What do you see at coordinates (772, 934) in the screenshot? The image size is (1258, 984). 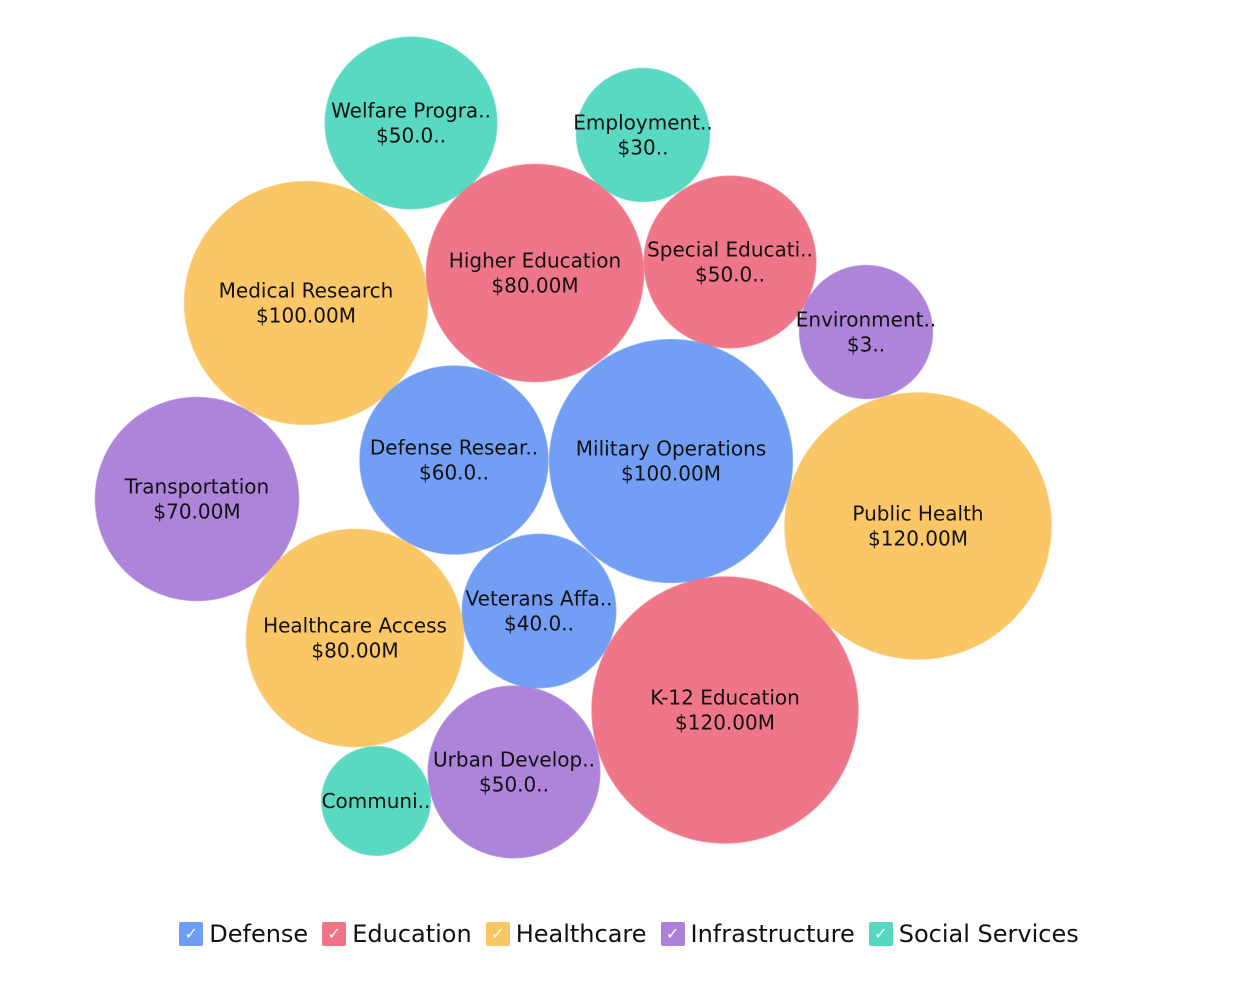 I see `legend-label: Infrastructure` at bounding box center [772, 934].